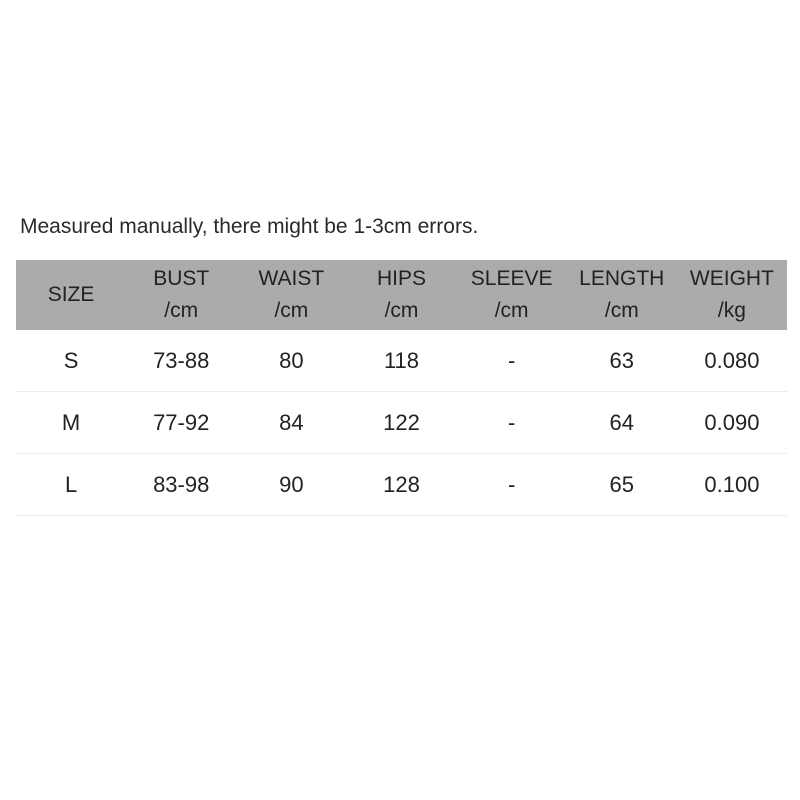 Image resolution: width=800 pixels, height=800 pixels. I want to click on header-label: BUST, so click(181, 278).